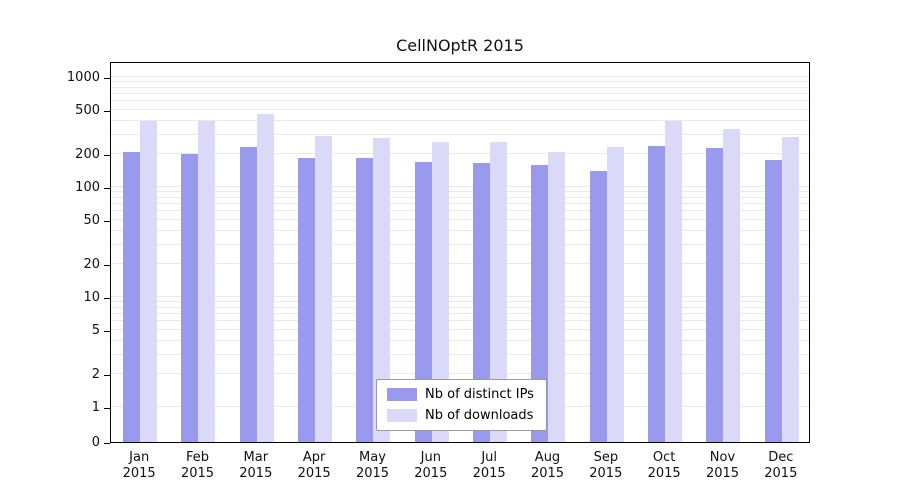 The image size is (900, 500). What do you see at coordinates (615, 294) in the screenshot?
I see `bar-sep-downloads` at bounding box center [615, 294].